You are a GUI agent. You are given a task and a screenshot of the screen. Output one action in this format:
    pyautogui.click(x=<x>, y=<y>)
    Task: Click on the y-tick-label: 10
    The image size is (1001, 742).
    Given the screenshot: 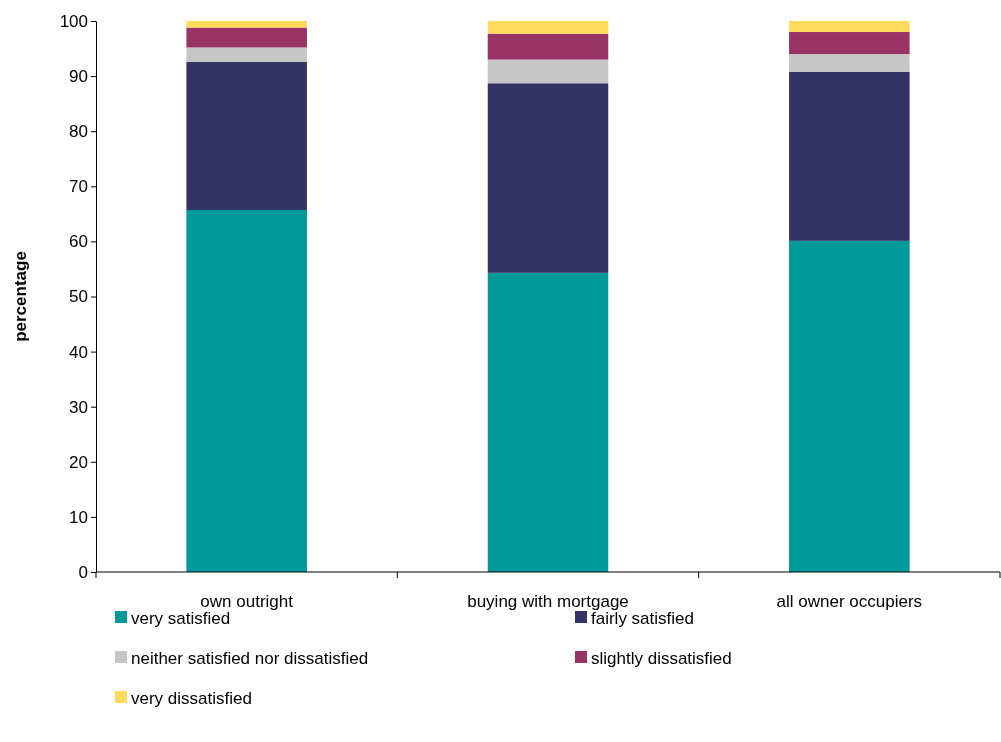 What is the action you would take?
    pyautogui.click(x=78, y=517)
    